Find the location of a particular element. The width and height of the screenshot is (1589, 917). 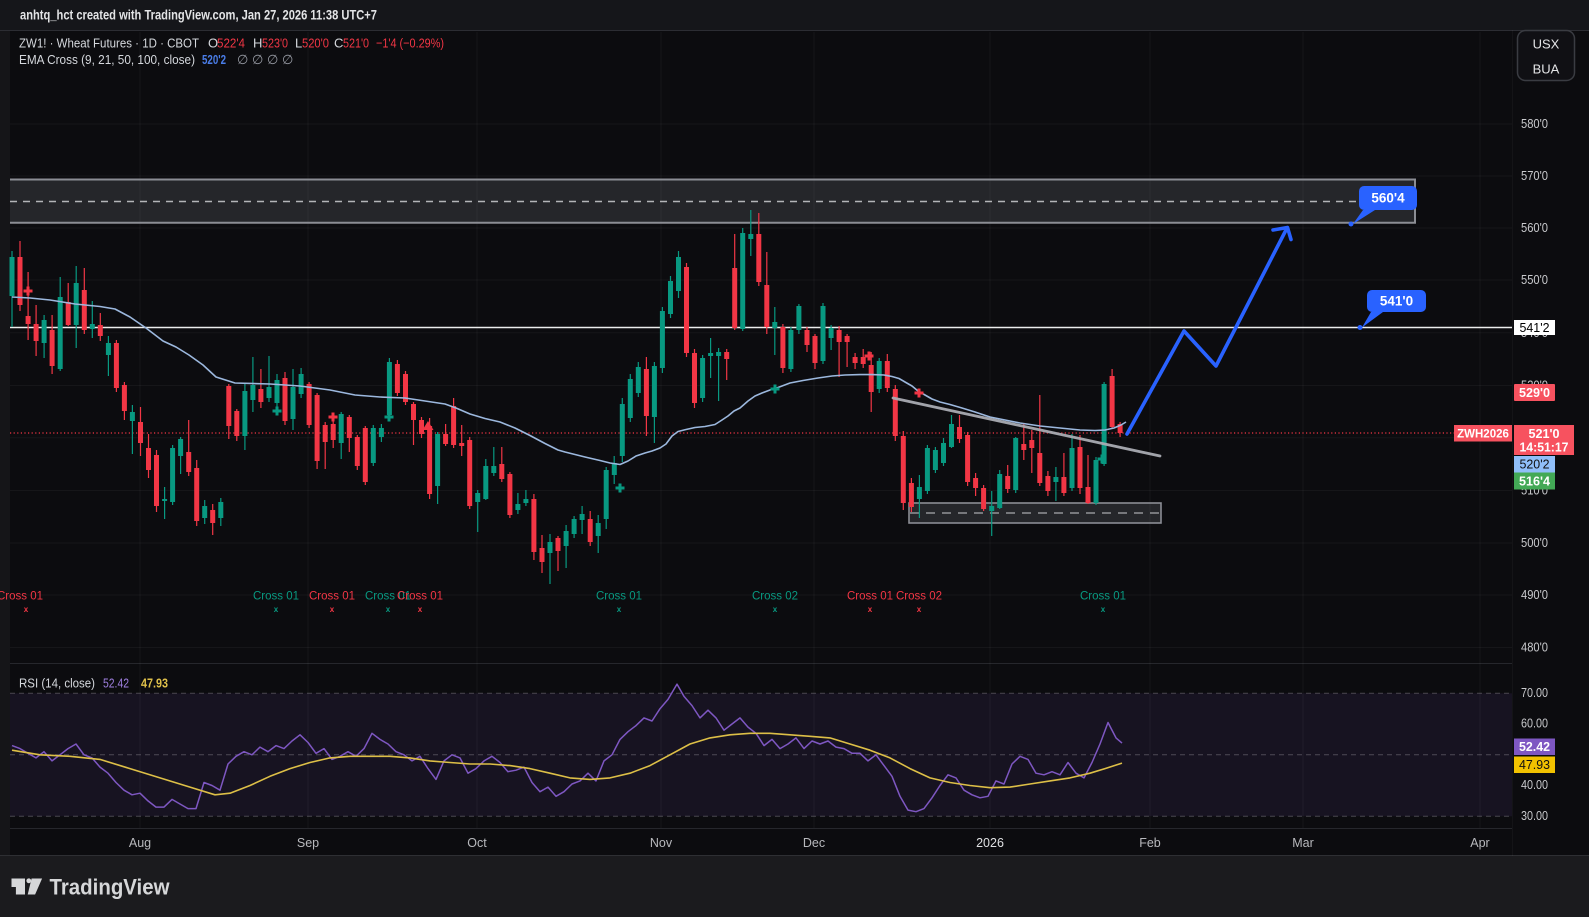

svg-text: 500'0 is located at coordinates (1534, 543).